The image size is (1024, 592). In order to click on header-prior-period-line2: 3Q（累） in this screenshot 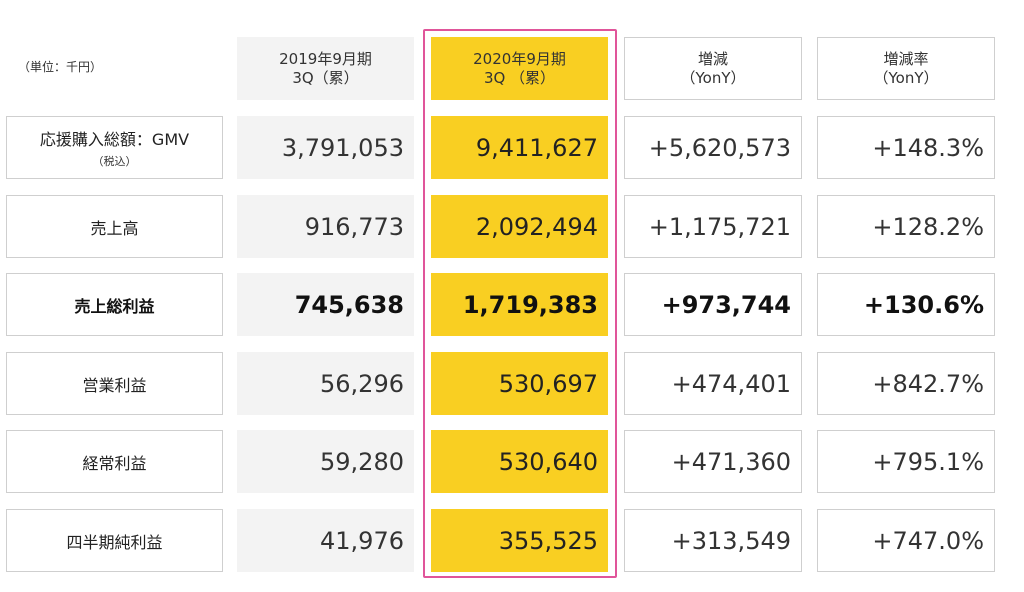, I will do `click(325, 77)`.